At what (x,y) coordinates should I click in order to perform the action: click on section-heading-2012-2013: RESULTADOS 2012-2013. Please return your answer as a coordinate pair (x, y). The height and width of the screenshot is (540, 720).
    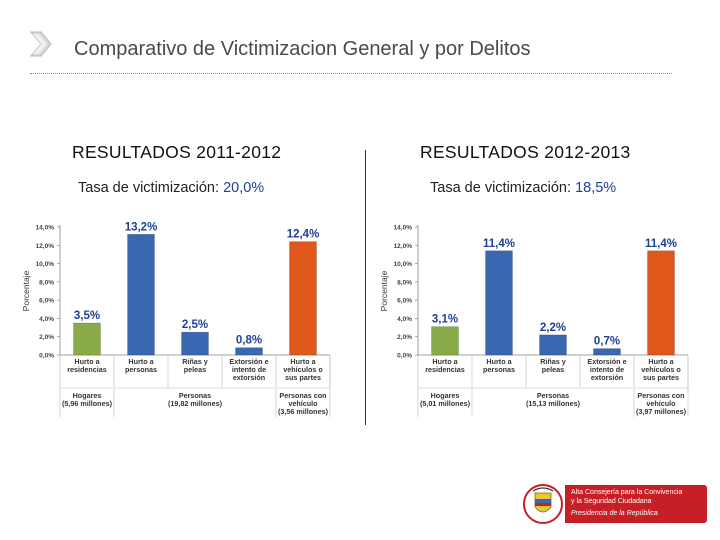
    Looking at the image, I should click on (525, 152).